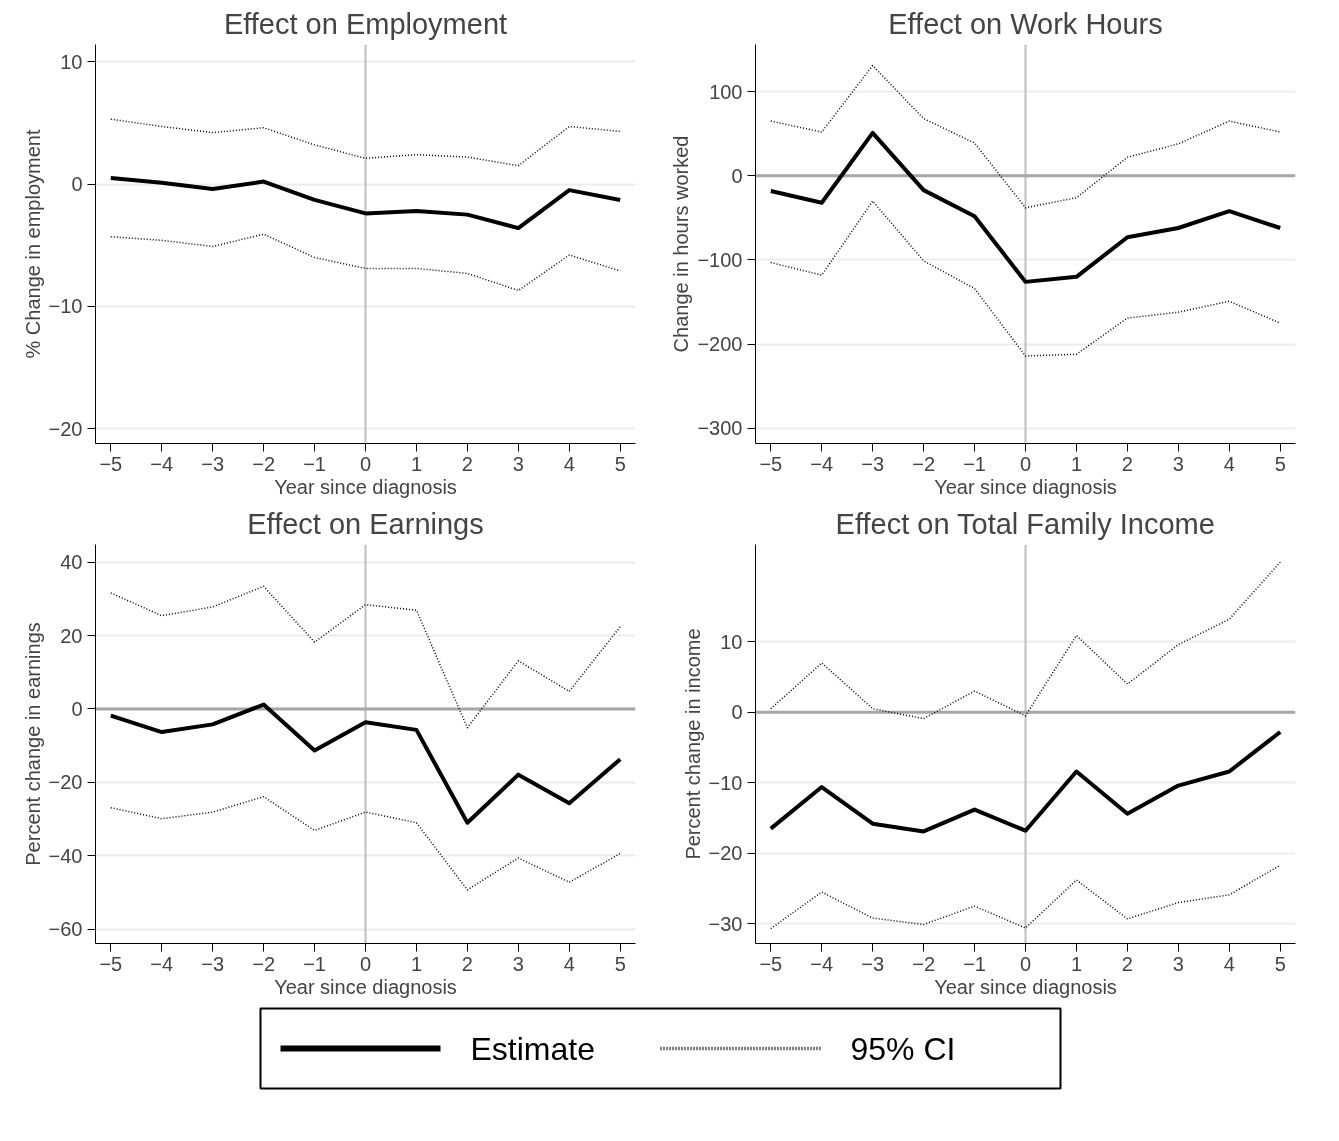 This screenshot has width=1339, height=1141. Describe the element at coordinates (720, 428) in the screenshot. I see `y-tick-label: −300` at that location.